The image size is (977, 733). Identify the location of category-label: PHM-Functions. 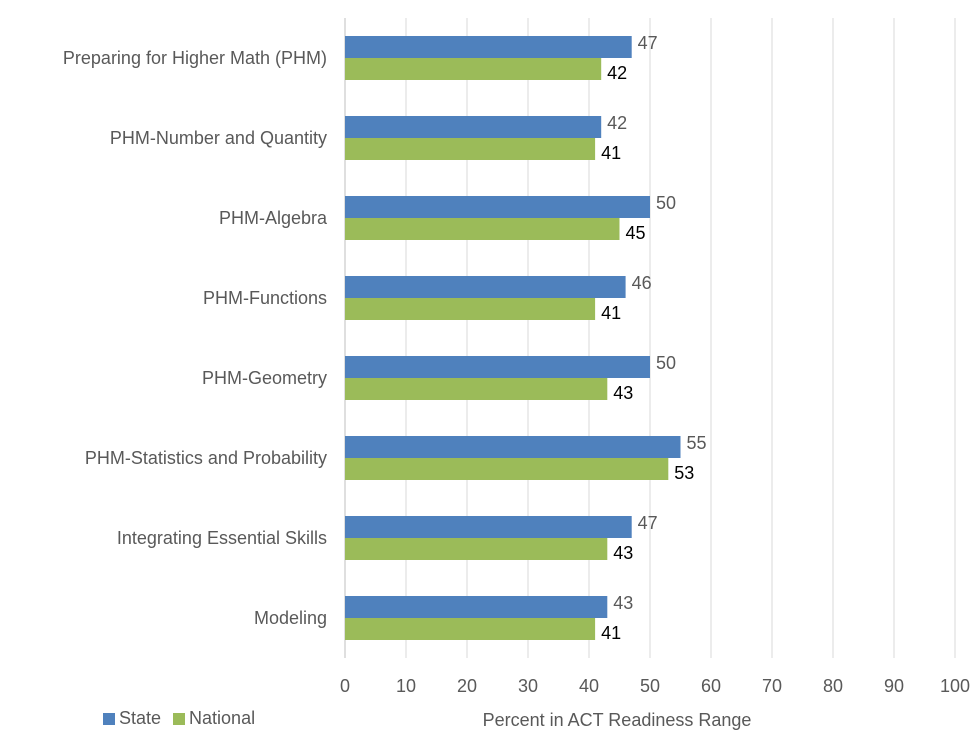
(265, 298).